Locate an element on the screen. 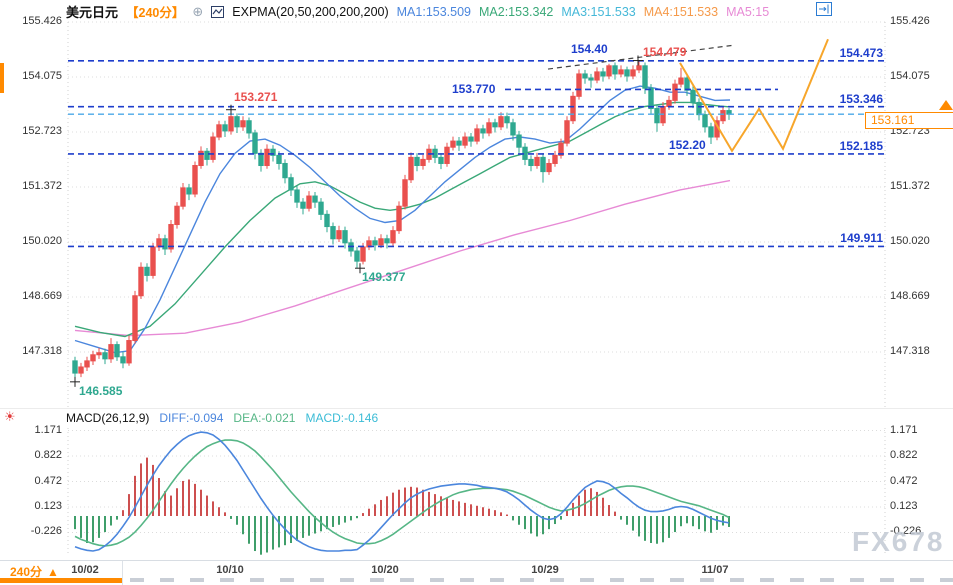 Image resolution: width=953 pixels, height=585 pixels. date-axis-label: 10/10 is located at coordinates (230, 570).